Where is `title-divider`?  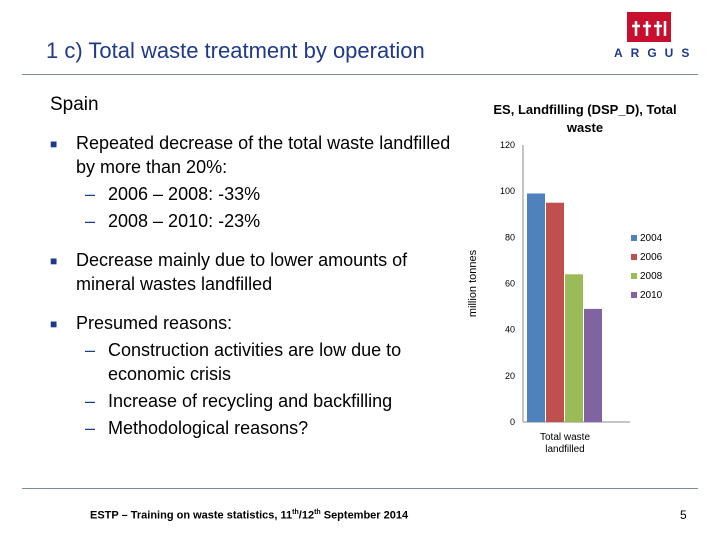 title-divider is located at coordinates (360, 74).